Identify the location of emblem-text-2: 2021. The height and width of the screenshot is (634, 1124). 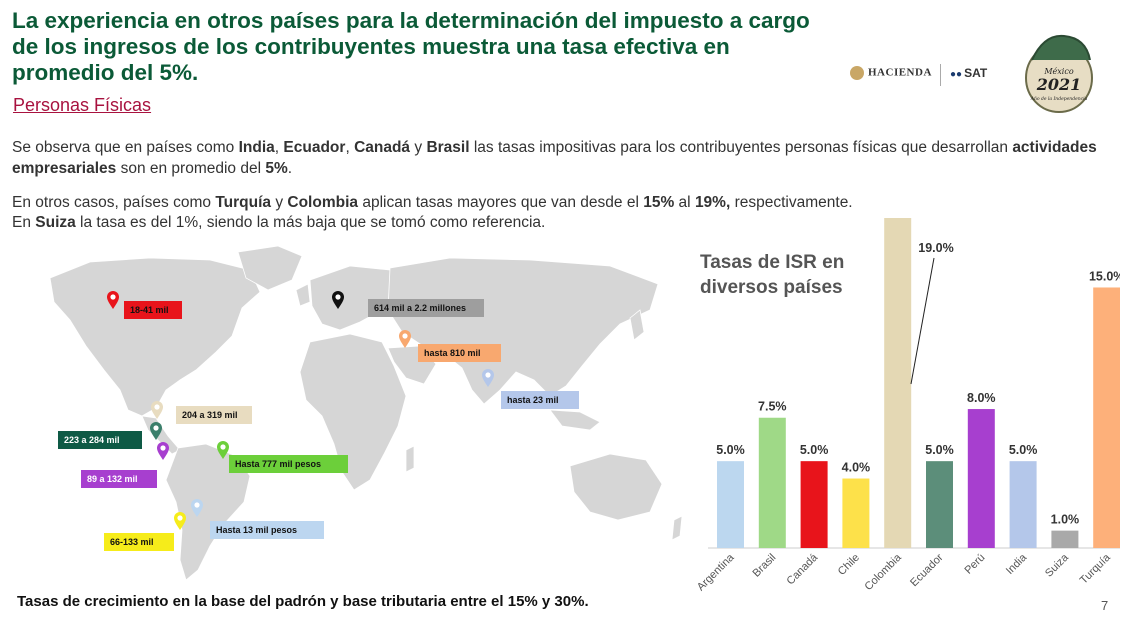
(1059, 84).